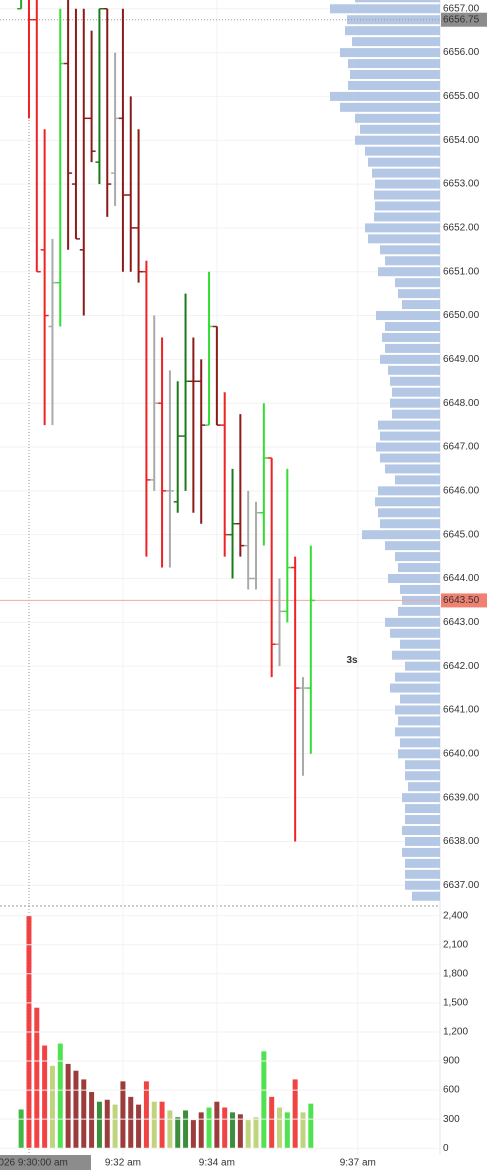  Describe the element at coordinates (461, 140) in the screenshot. I see `y-tick-label: 6654.00` at that location.